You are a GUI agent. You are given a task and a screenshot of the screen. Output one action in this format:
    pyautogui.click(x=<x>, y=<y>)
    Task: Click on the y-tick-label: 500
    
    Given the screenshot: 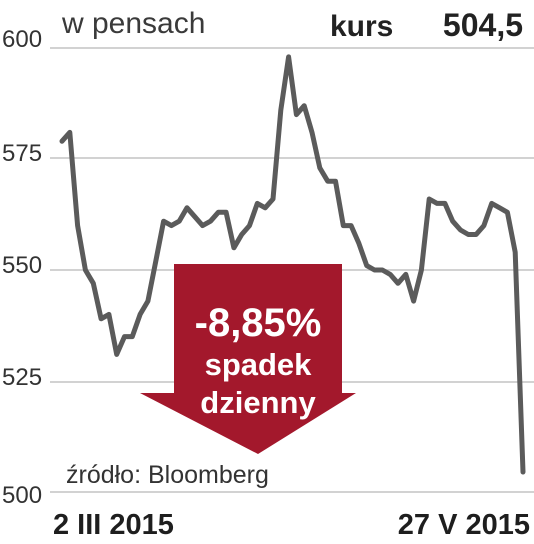 What is the action you would take?
    pyautogui.click(x=22, y=495)
    